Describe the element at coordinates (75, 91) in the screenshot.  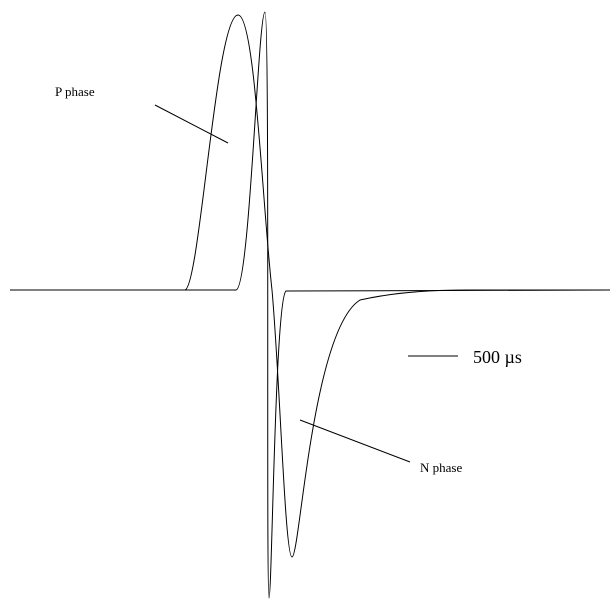
I see `p-phase-label: P phase` at that location.